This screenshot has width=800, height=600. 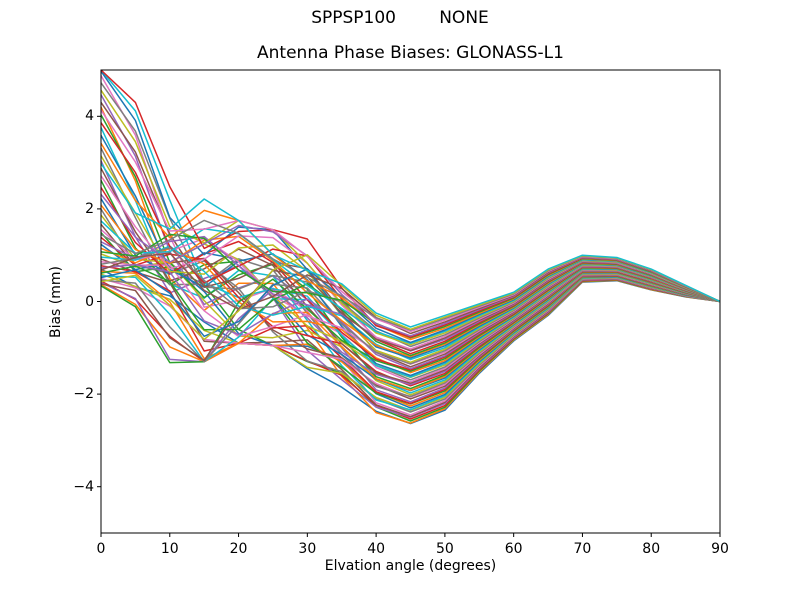 I want to click on y-tick-label: −4, so click(x=83, y=486).